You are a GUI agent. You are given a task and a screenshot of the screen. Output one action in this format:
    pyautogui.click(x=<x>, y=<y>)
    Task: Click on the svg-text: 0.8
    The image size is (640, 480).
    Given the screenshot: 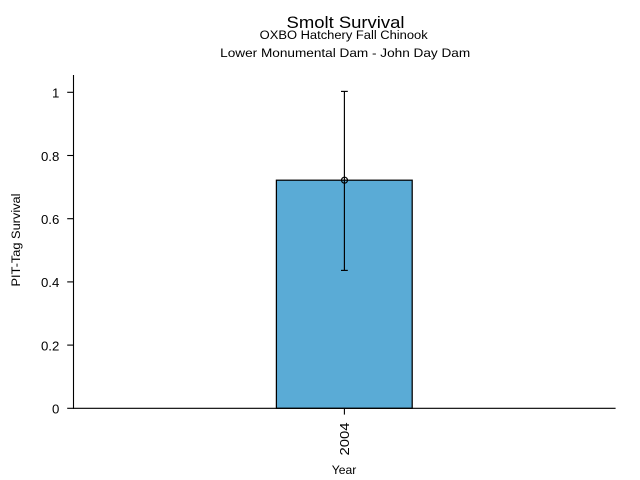 What is the action you would take?
    pyautogui.click(x=50, y=156)
    